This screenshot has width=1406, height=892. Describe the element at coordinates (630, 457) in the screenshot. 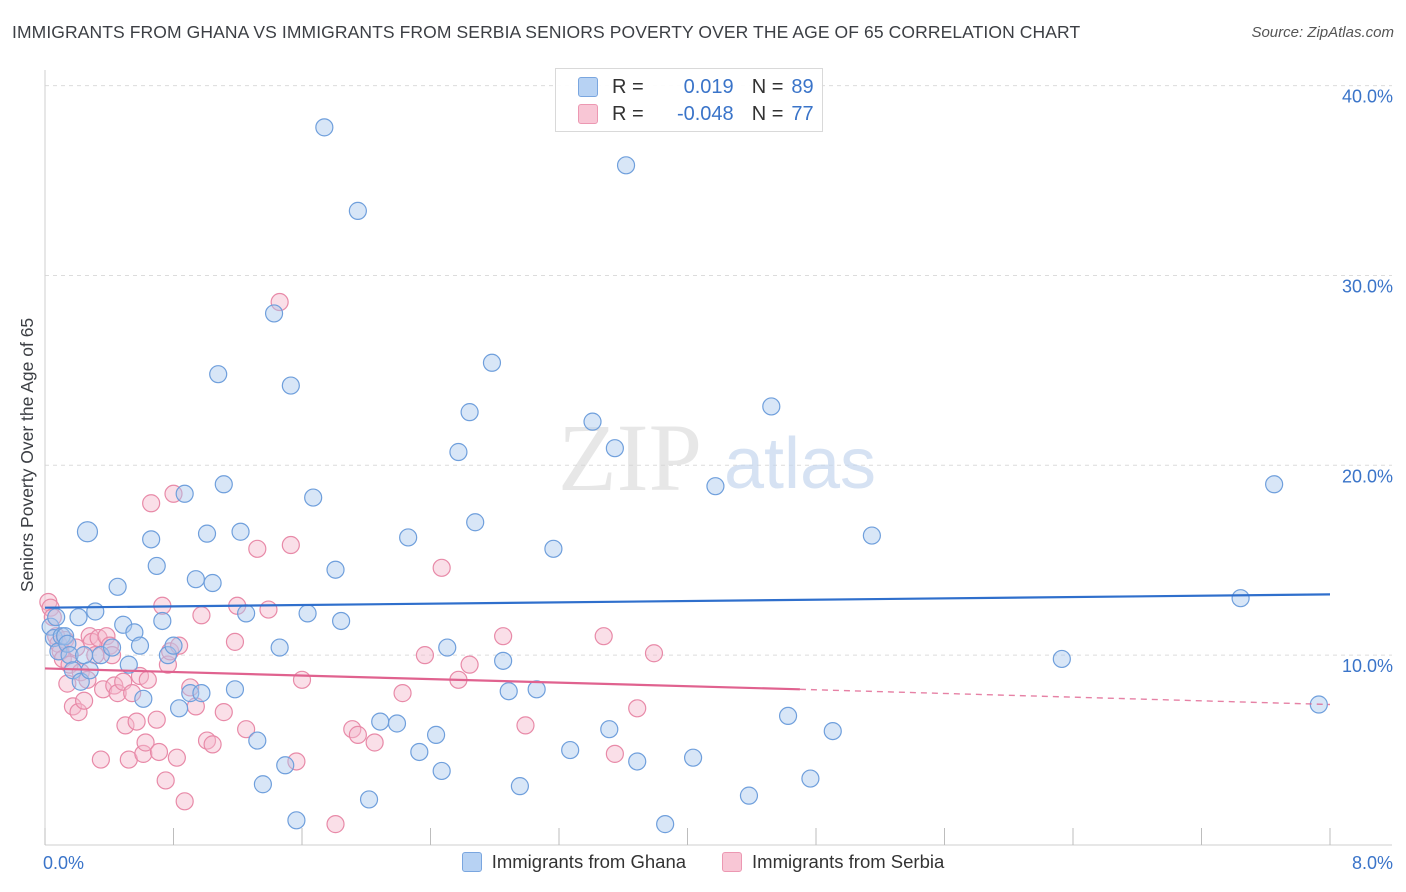

I see `watermark-zip: ZIP` at that location.